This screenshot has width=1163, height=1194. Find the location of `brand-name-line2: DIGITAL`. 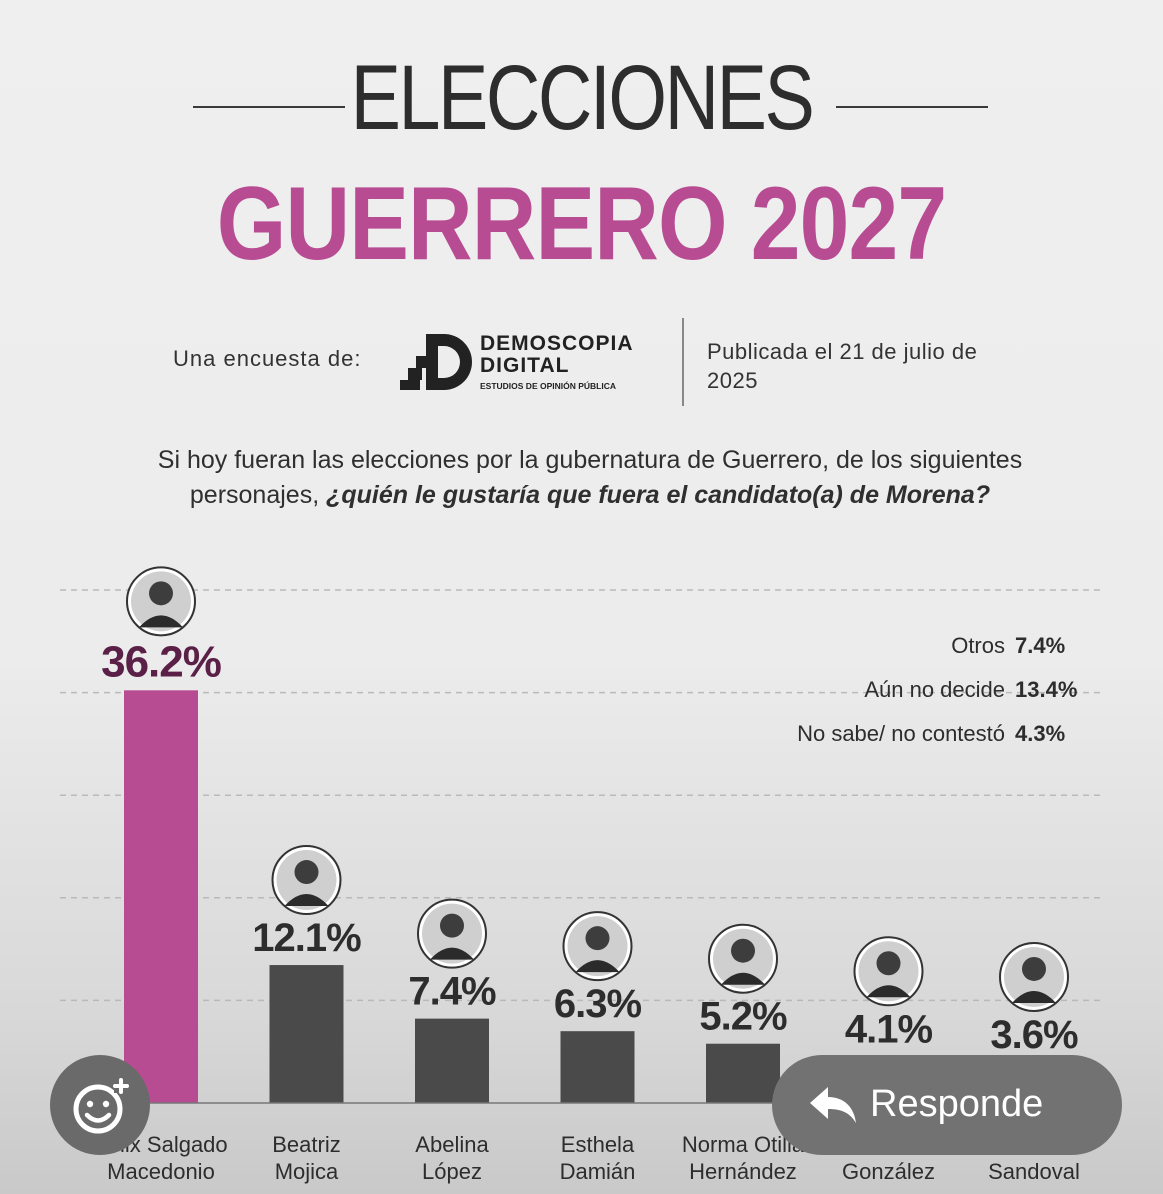

brand-name-line2: DIGITAL is located at coordinates (525, 365).